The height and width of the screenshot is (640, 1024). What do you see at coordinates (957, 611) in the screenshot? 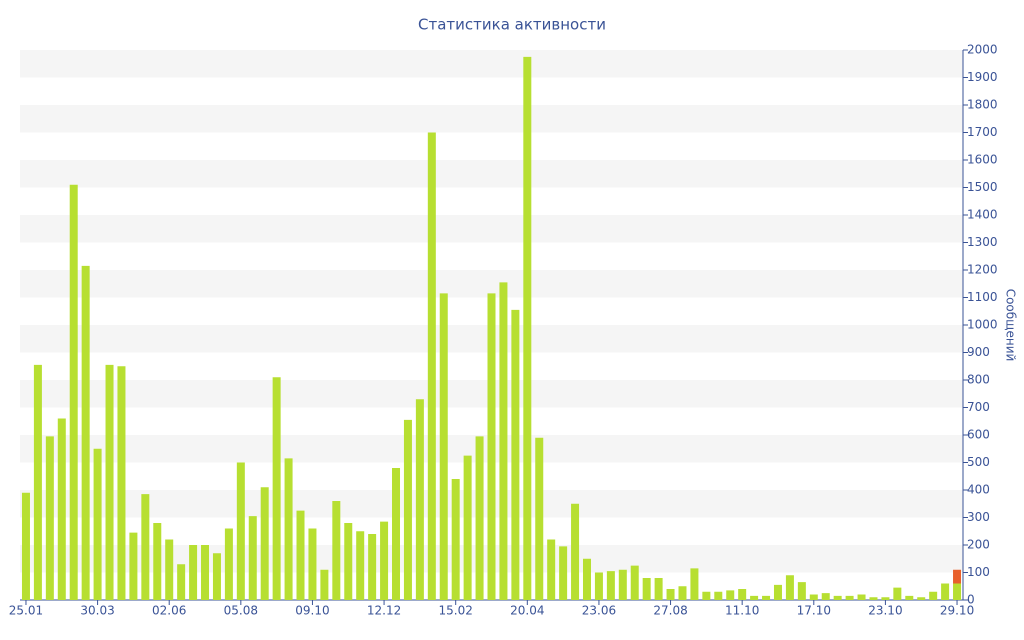
I see `x-tick-label: 29.10` at bounding box center [957, 611].